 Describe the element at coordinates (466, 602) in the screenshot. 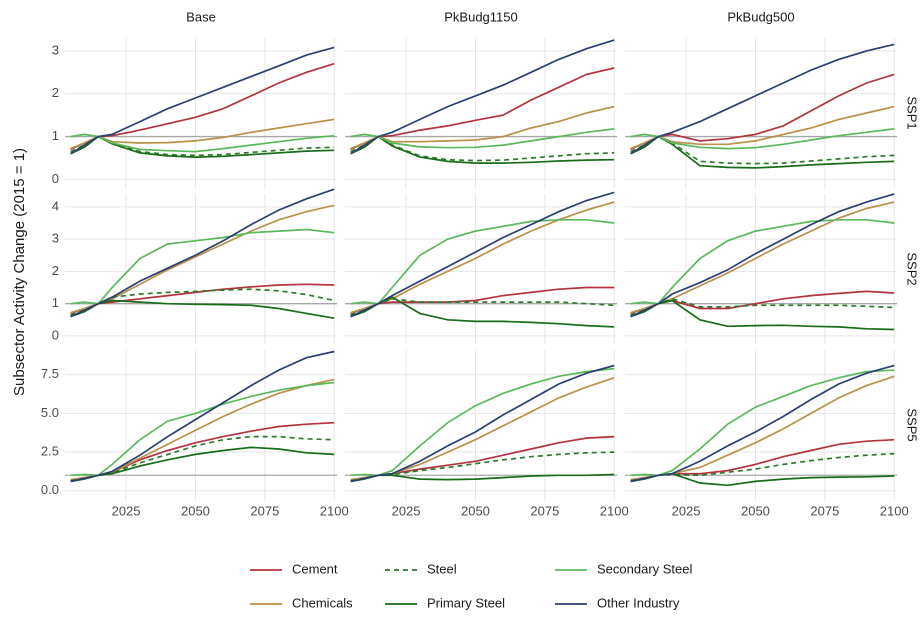

I see `legend-label: Primary Steel` at that location.